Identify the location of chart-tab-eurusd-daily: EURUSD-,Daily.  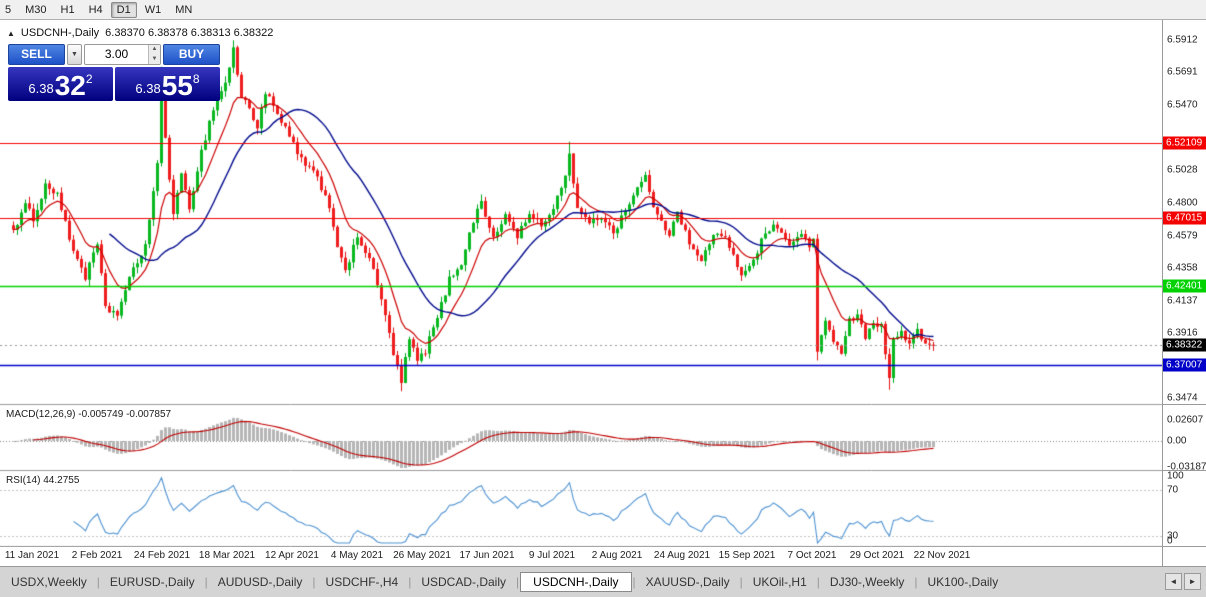
(152, 582).